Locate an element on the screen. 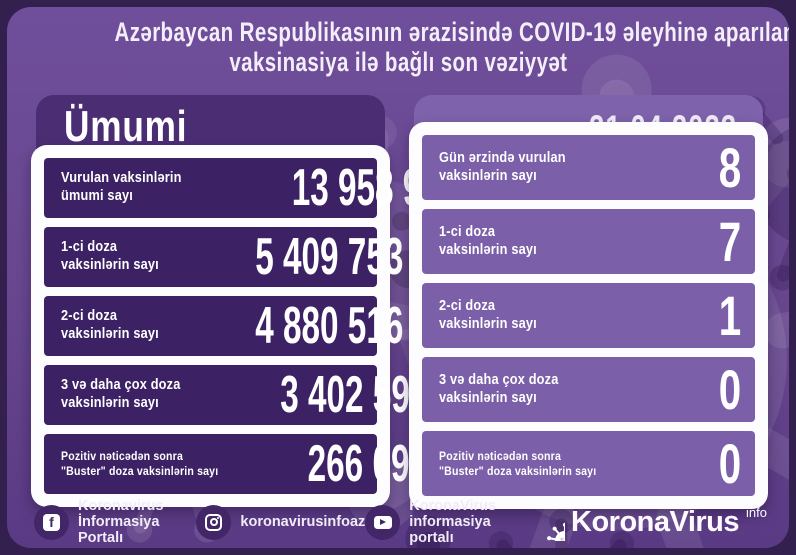 The width and height of the screenshot is (796, 555). stat-row-daily-vaccines: Gün ərzində vurulan vaksinlərin sayı 8 is located at coordinates (588, 167).